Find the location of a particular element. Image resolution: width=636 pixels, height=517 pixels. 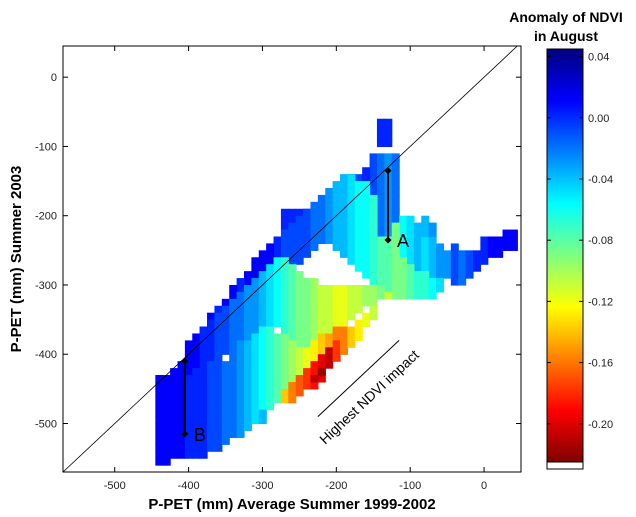

y-tick-label: -500 is located at coordinates (46, 425).